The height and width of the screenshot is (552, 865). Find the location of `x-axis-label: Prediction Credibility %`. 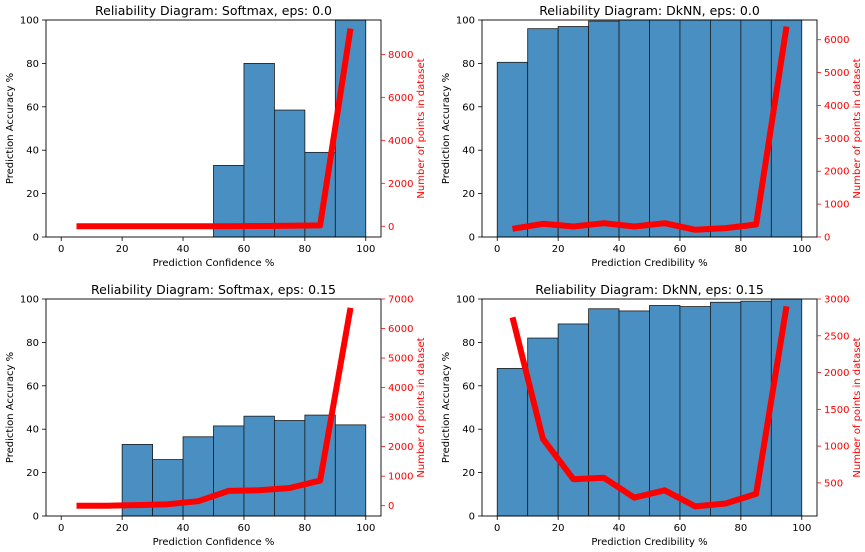

x-axis-label: Prediction Credibility % is located at coordinates (649, 542).